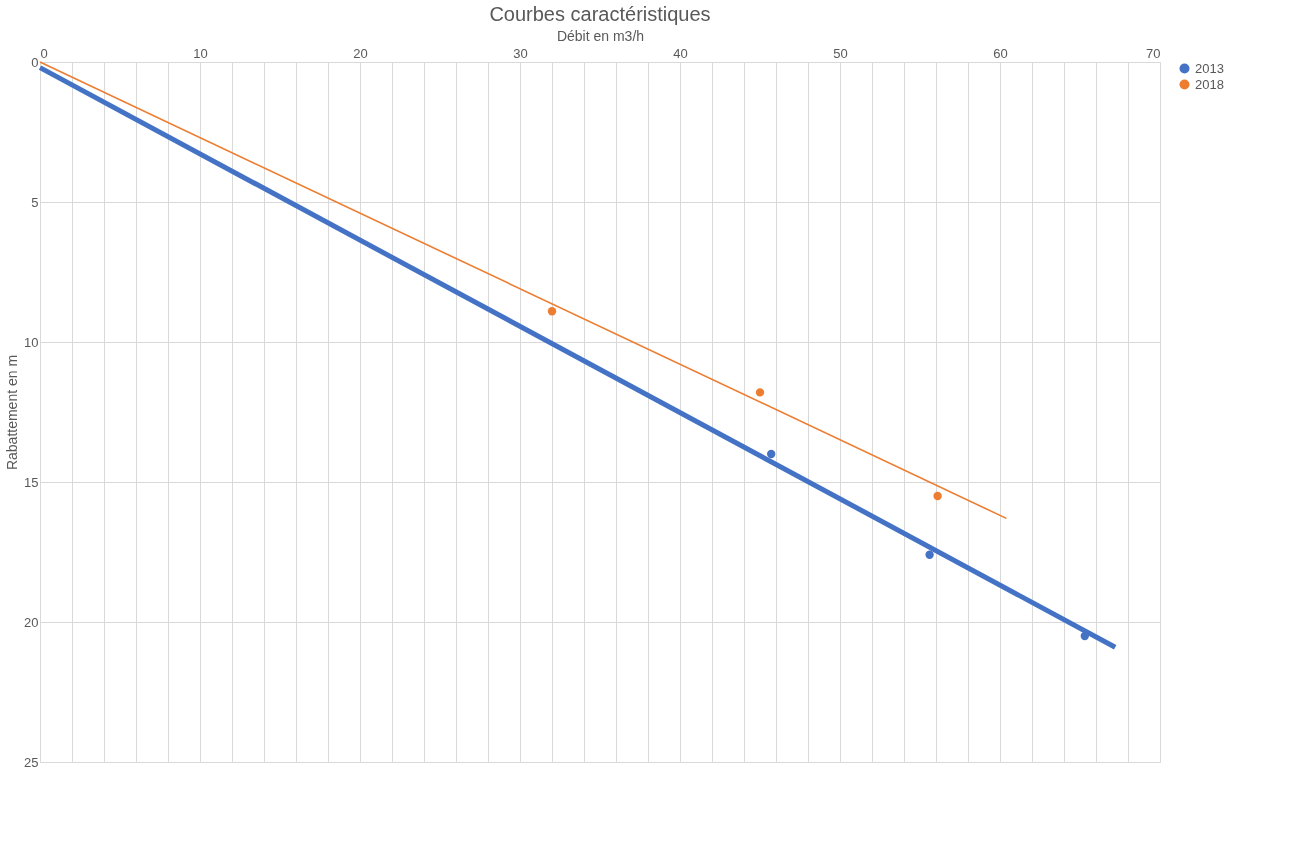 Image resolution: width=1314 pixels, height=852 pixels. Describe the element at coordinates (31, 622) in the screenshot. I see `y-tick-label: 20` at that location.